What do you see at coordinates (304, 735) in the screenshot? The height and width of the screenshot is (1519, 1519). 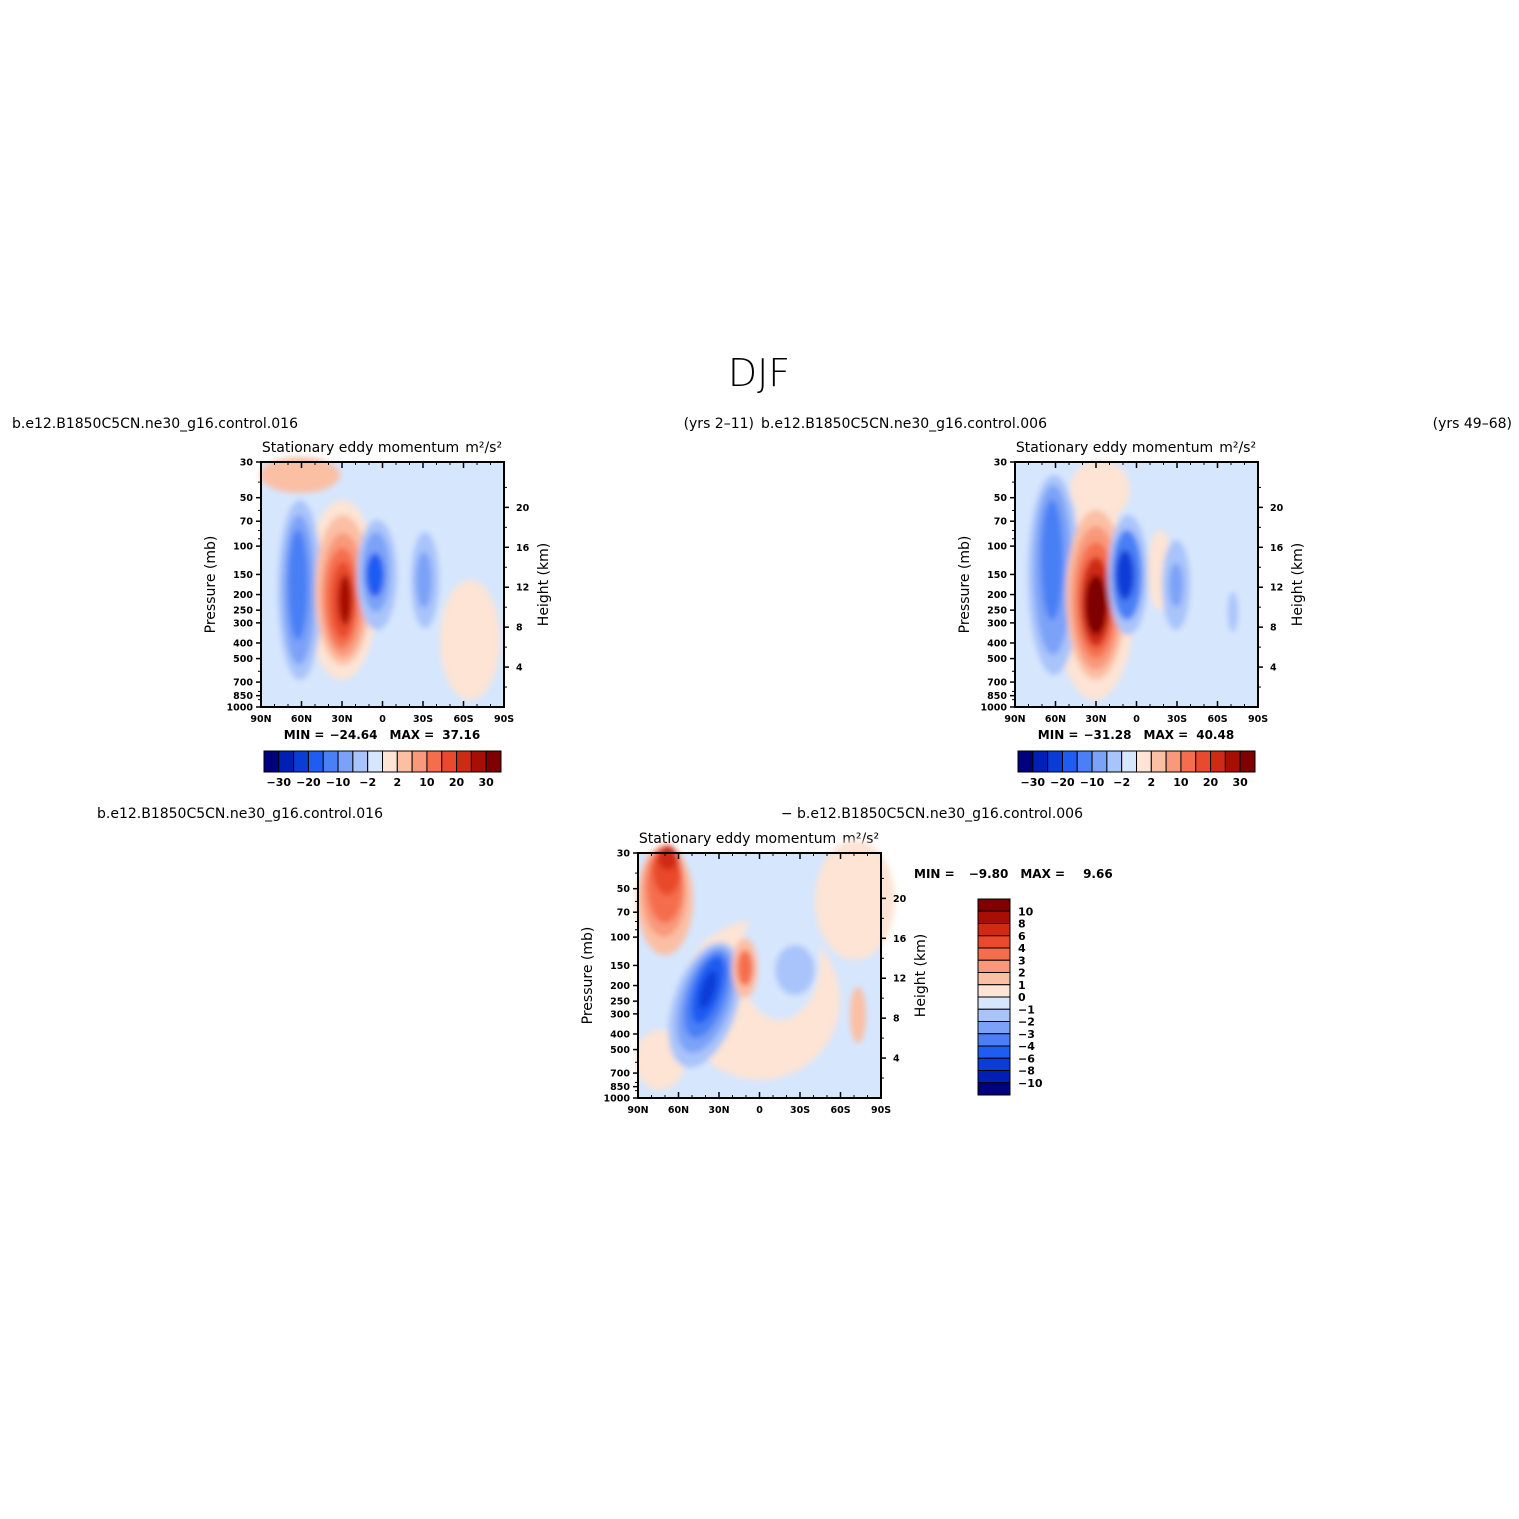 I see `panel-1-min-label: MIN =` at bounding box center [304, 735].